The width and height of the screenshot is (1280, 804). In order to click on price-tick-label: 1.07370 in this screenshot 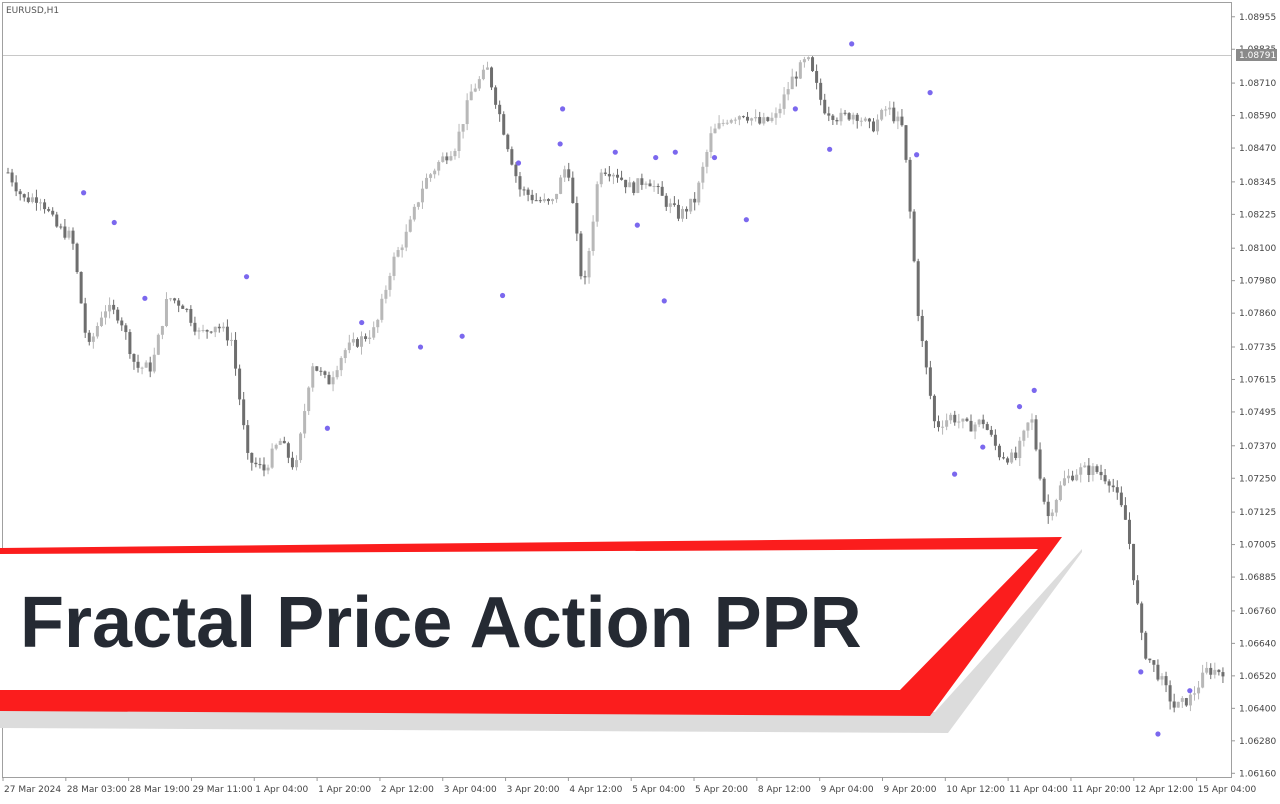, I will do `click(1257, 447)`.